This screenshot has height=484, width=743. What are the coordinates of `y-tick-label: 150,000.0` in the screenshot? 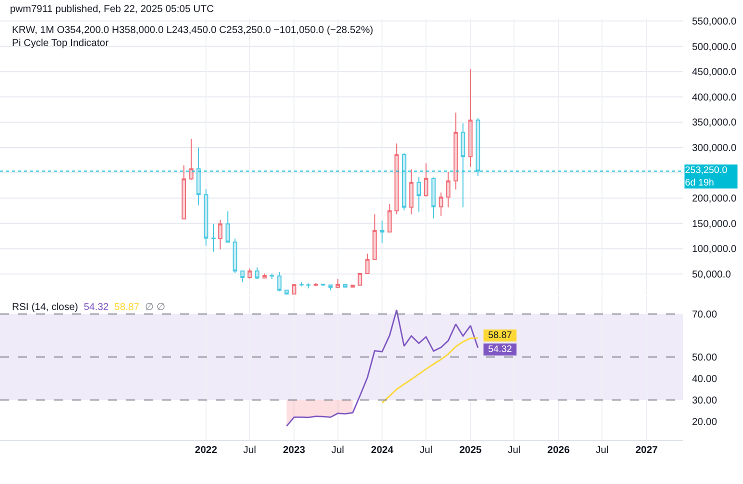 It's located at (714, 224).